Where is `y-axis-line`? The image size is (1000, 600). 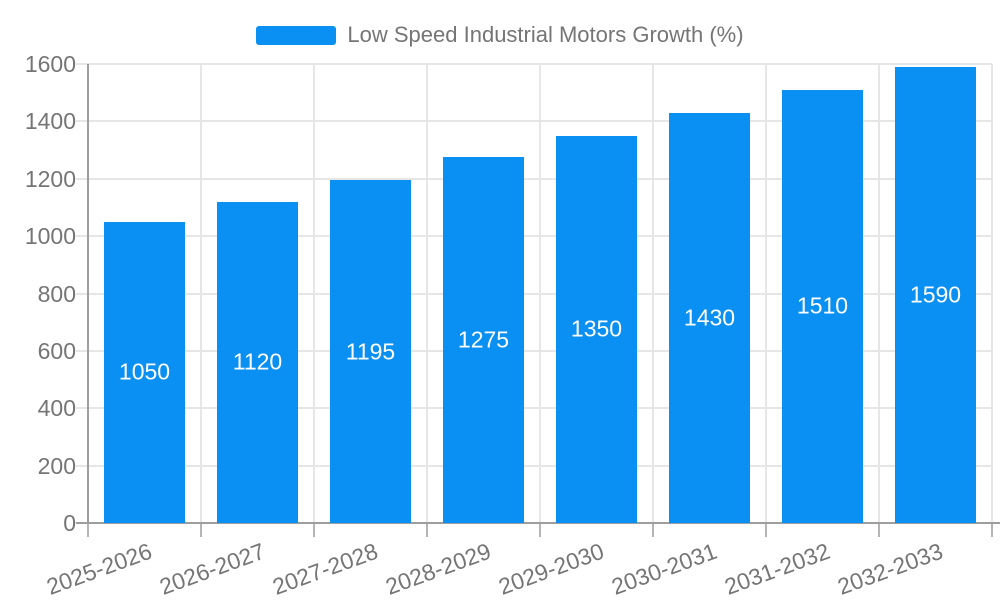
y-axis-line is located at coordinates (88, 293).